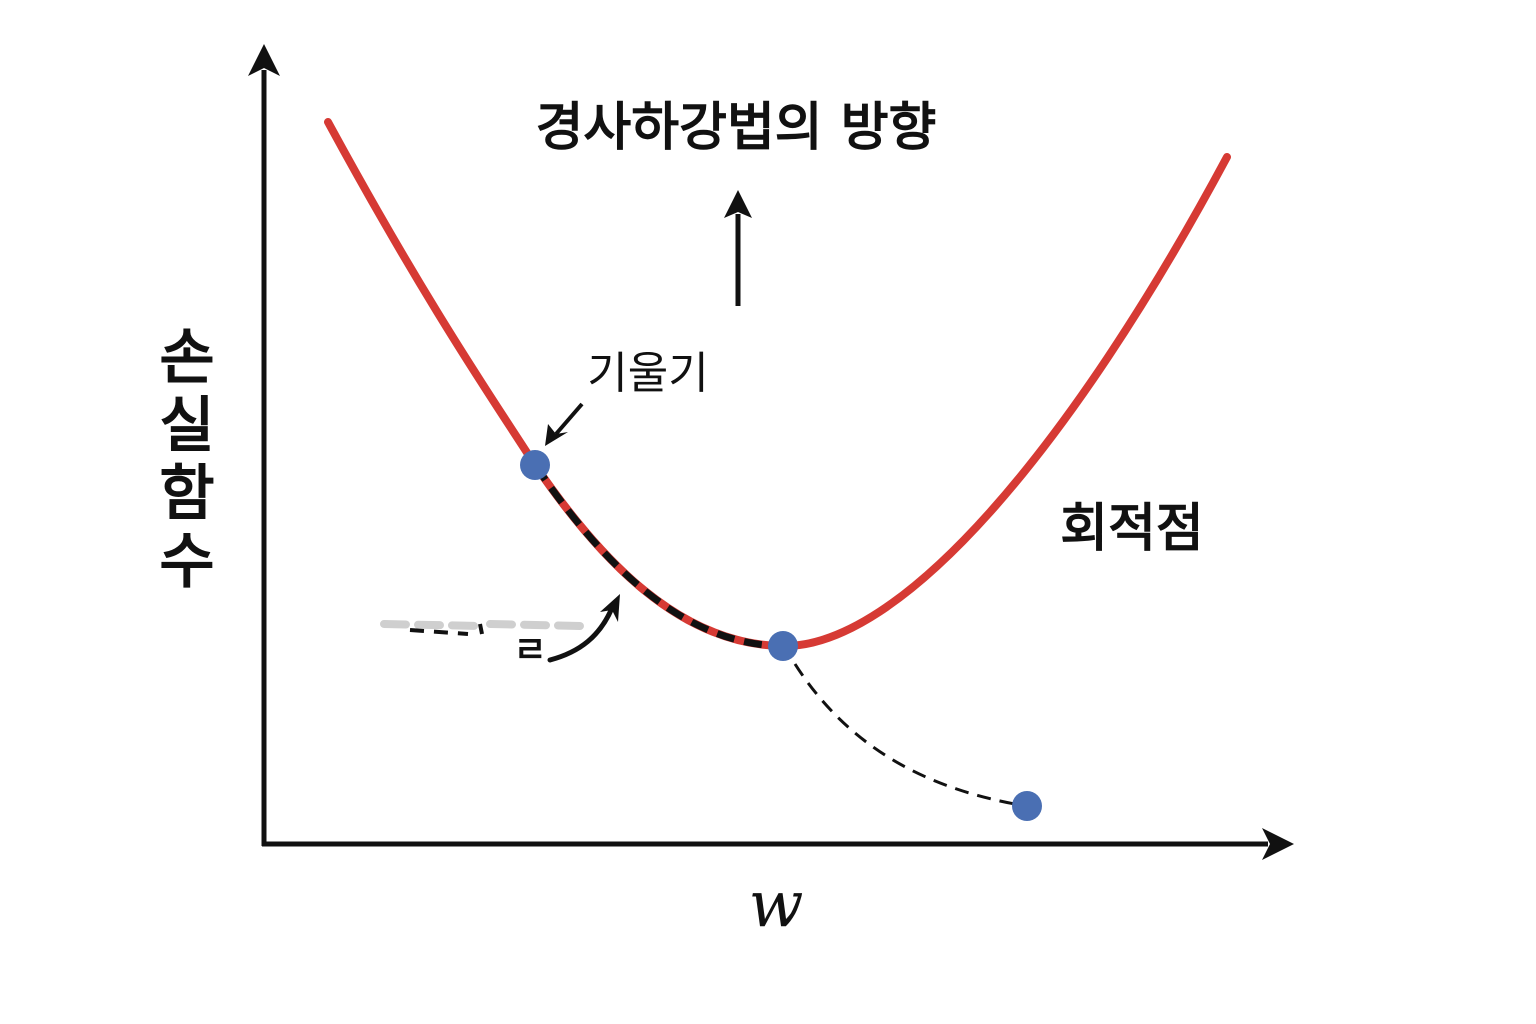  I want to click on slope-pointer-arrowhead, so click(556, 435).